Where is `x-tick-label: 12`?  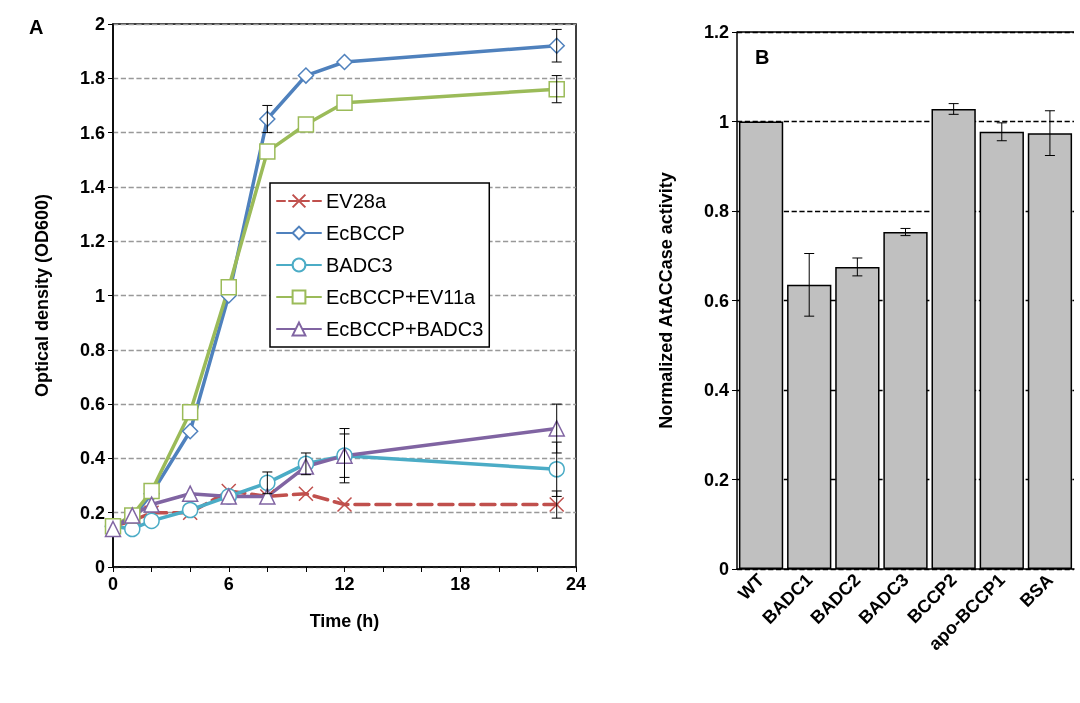
x-tick-label: 12 is located at coordinates (344, 584).